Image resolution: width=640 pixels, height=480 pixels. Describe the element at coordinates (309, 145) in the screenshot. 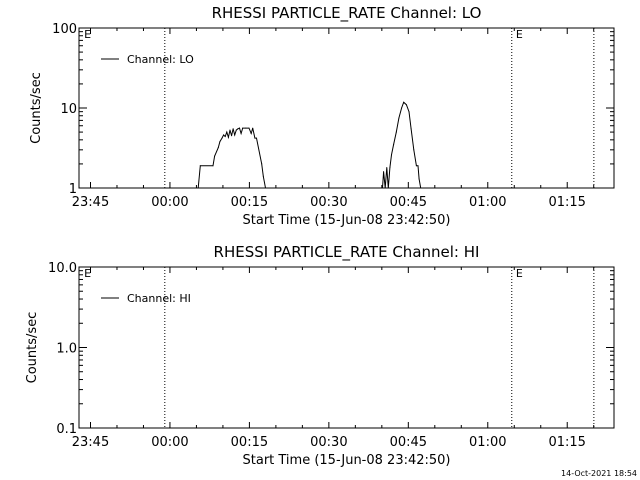

I see `series-line` at that location.